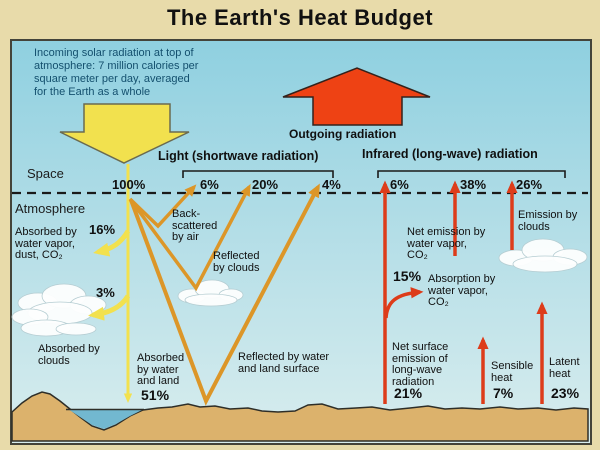 The image size is (600, 450). I want to click on light-section-header: Light (shortwave radiation), so click(238, 156).